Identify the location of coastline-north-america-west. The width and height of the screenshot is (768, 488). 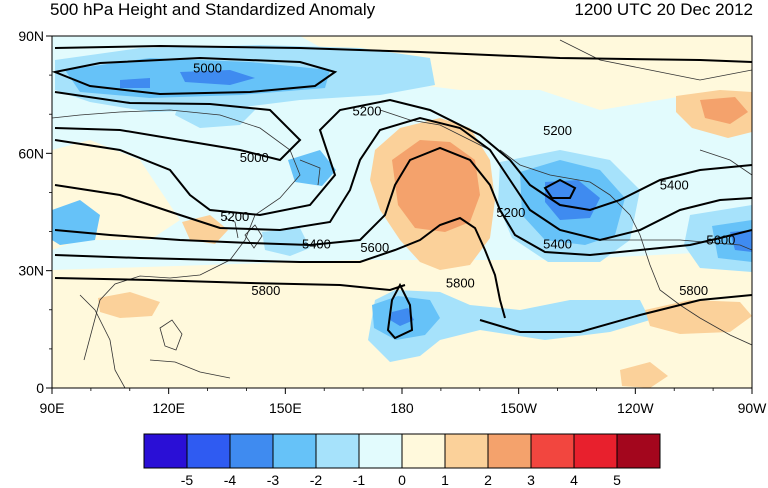
(625, 247).